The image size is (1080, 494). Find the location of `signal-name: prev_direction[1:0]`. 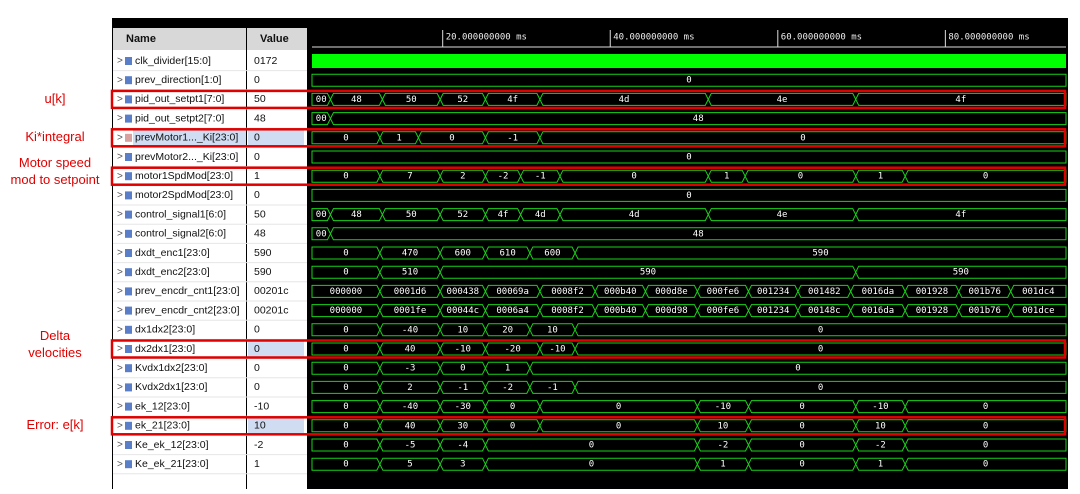

signal-name: prev_direction[1:0] is located at coordinates (178, 80).